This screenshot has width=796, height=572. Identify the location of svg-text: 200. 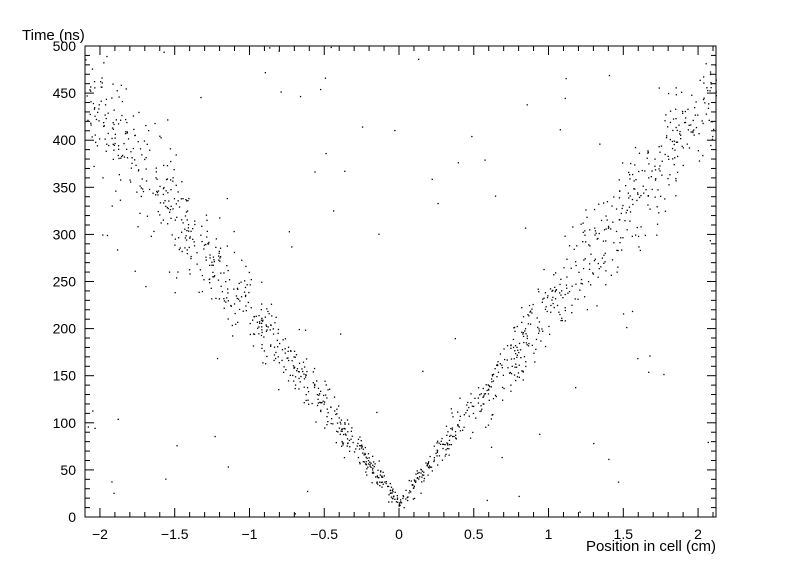
(65, 329).